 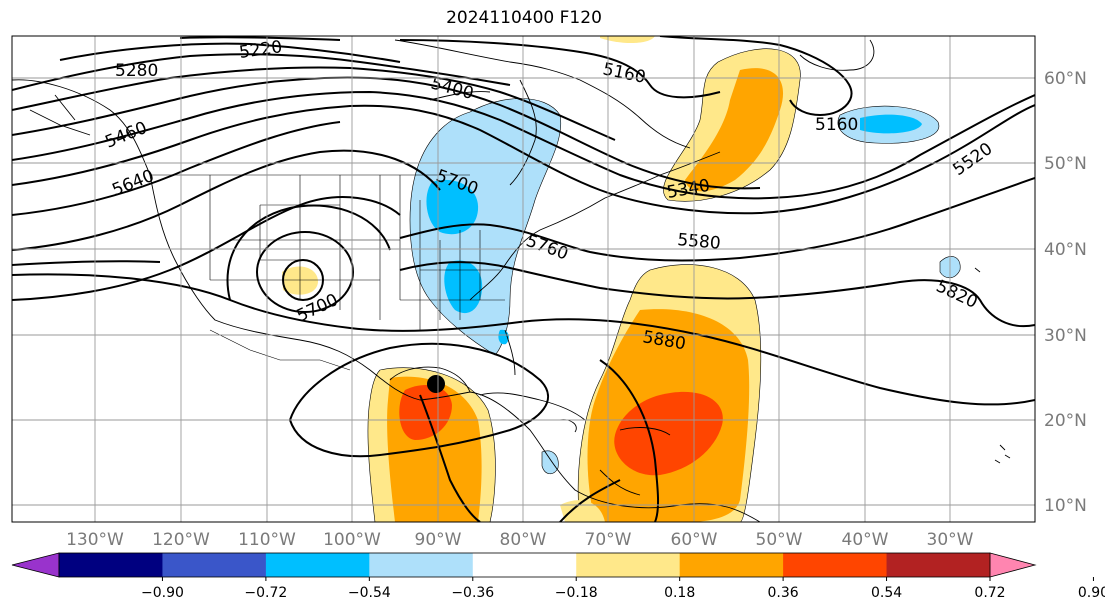 I want to click on lon-label: 40°W, so click(x=865, y=540).